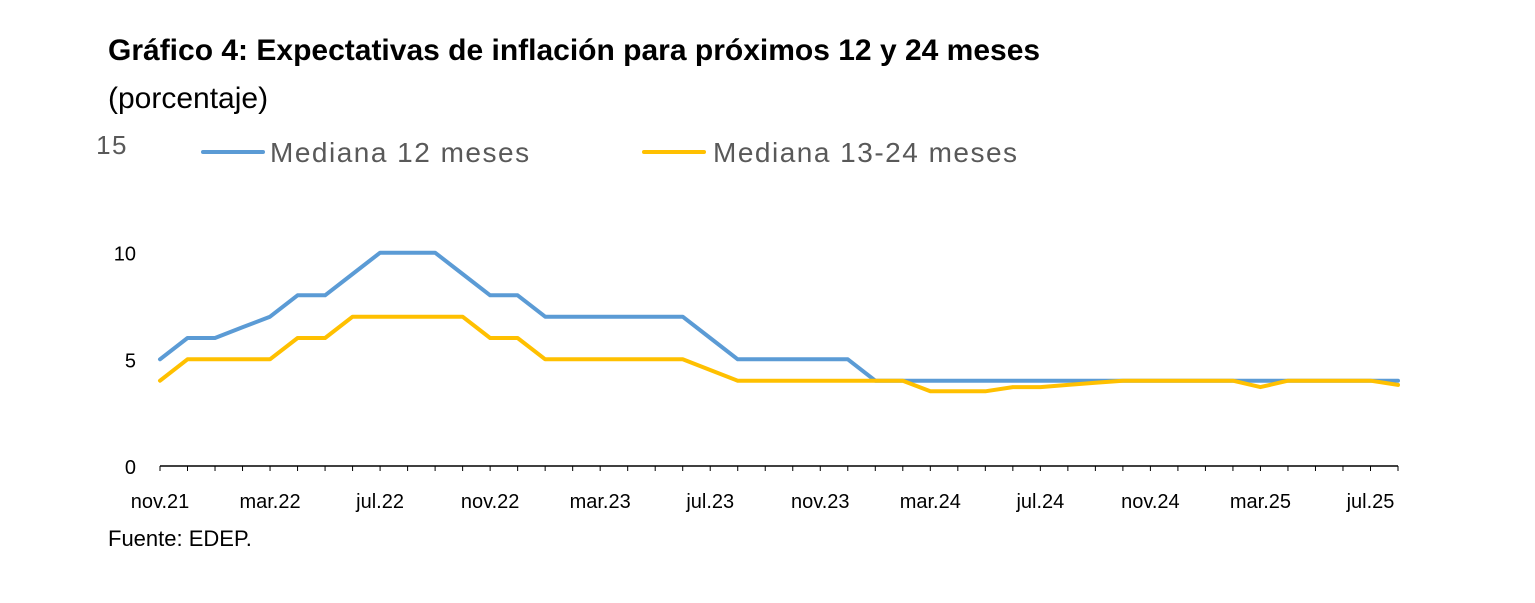 The width and height of the screenshot is (1535, 603). Describe the element at coordinates (112, 145) in the screenshot. I see `y-tick-label: 15` at that location.